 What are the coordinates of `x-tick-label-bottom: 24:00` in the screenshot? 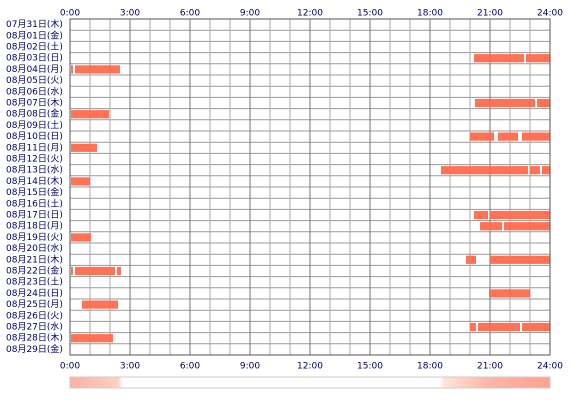 It's located at (550, 367).